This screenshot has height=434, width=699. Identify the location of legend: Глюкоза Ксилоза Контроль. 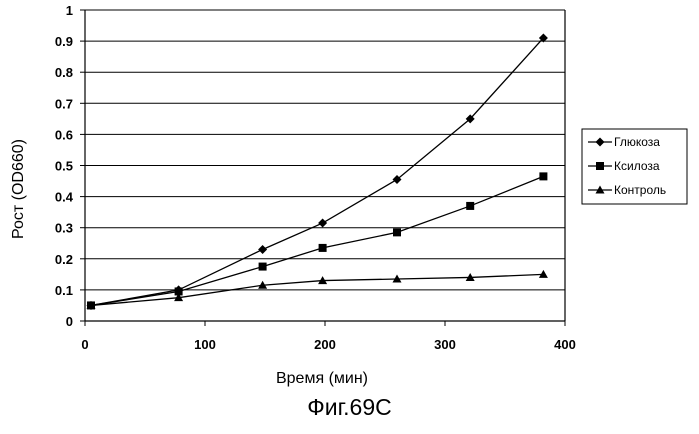
(634, 166).